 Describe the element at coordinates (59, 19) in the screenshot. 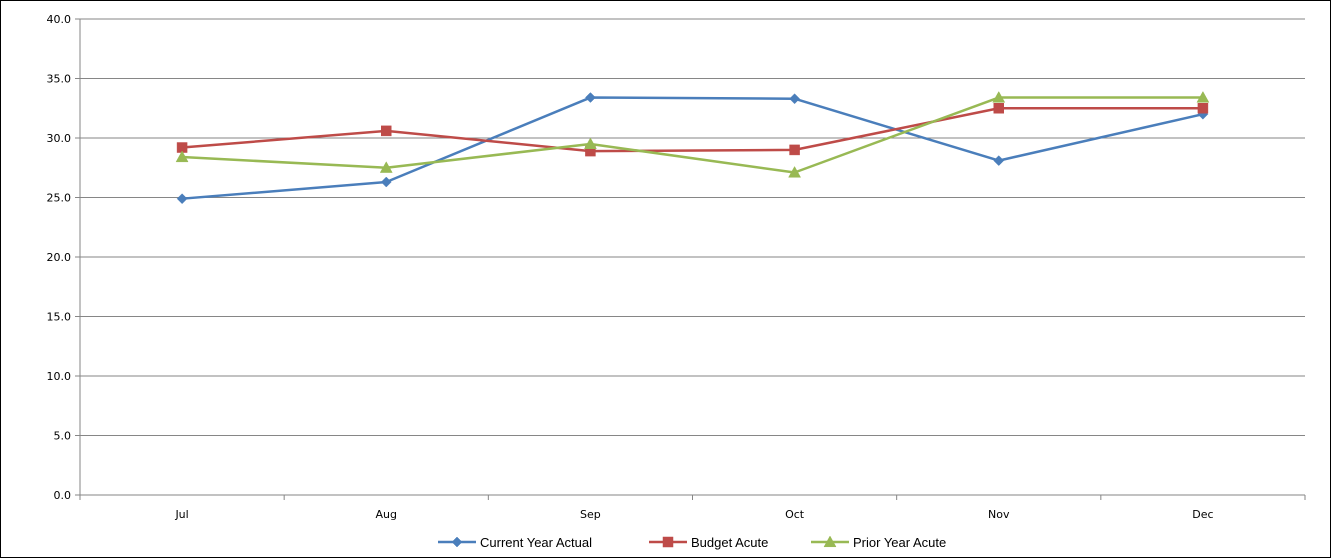

I see `y-tick-label-8: 40.0` at that location.